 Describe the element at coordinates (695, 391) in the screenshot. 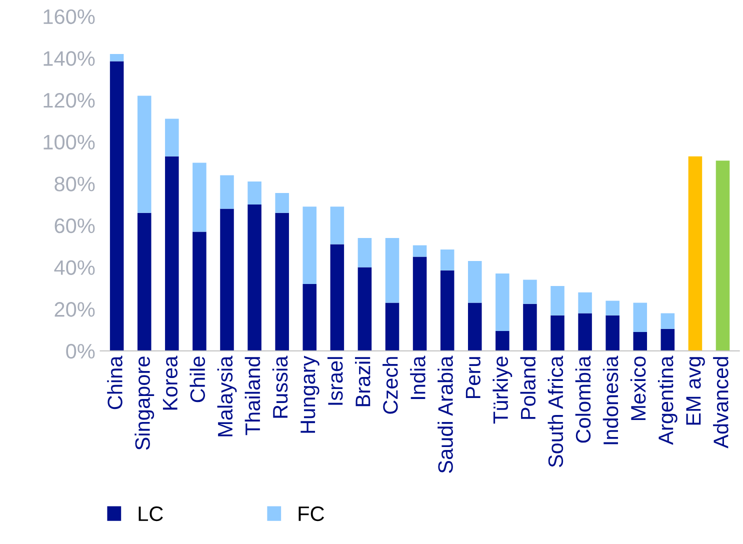

I see `x-tick-label: EM avg` at that location.